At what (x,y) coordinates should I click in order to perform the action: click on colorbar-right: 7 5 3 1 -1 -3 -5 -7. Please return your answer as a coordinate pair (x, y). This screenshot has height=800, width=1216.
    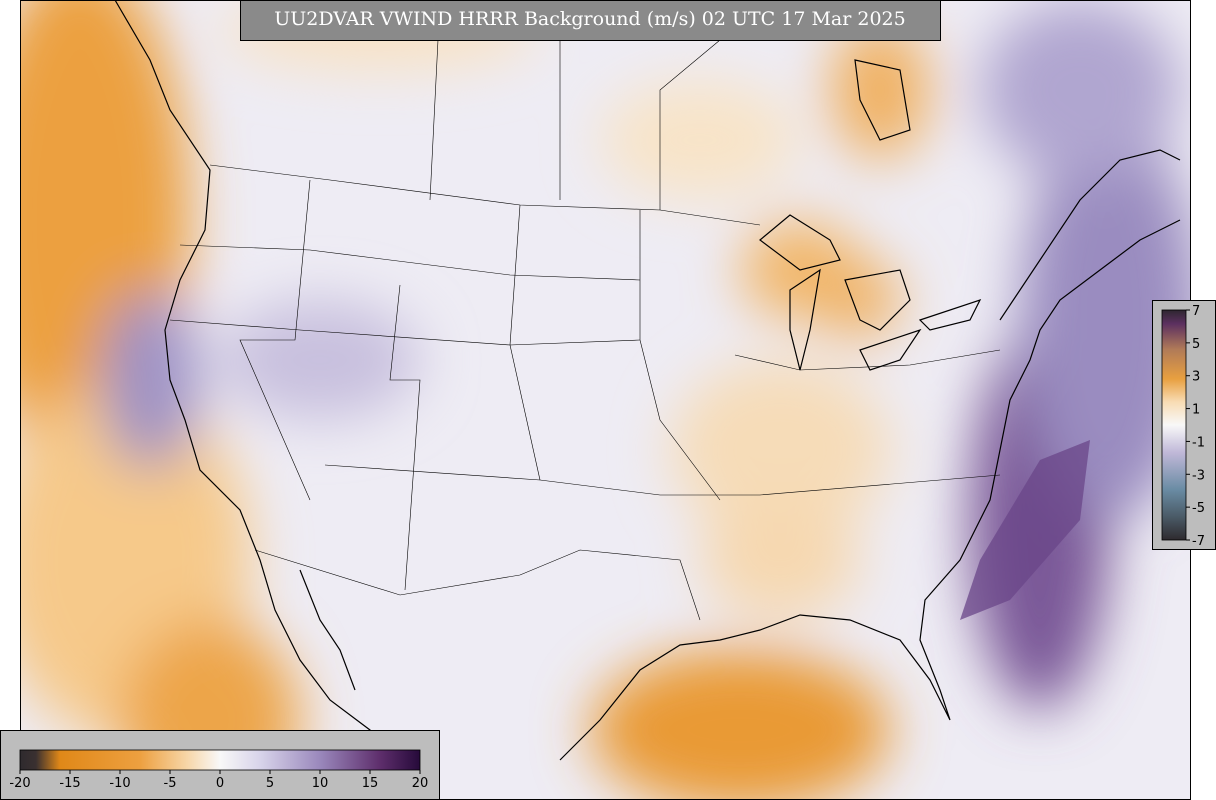
    Looking at the image, I should click on (1184, 425).